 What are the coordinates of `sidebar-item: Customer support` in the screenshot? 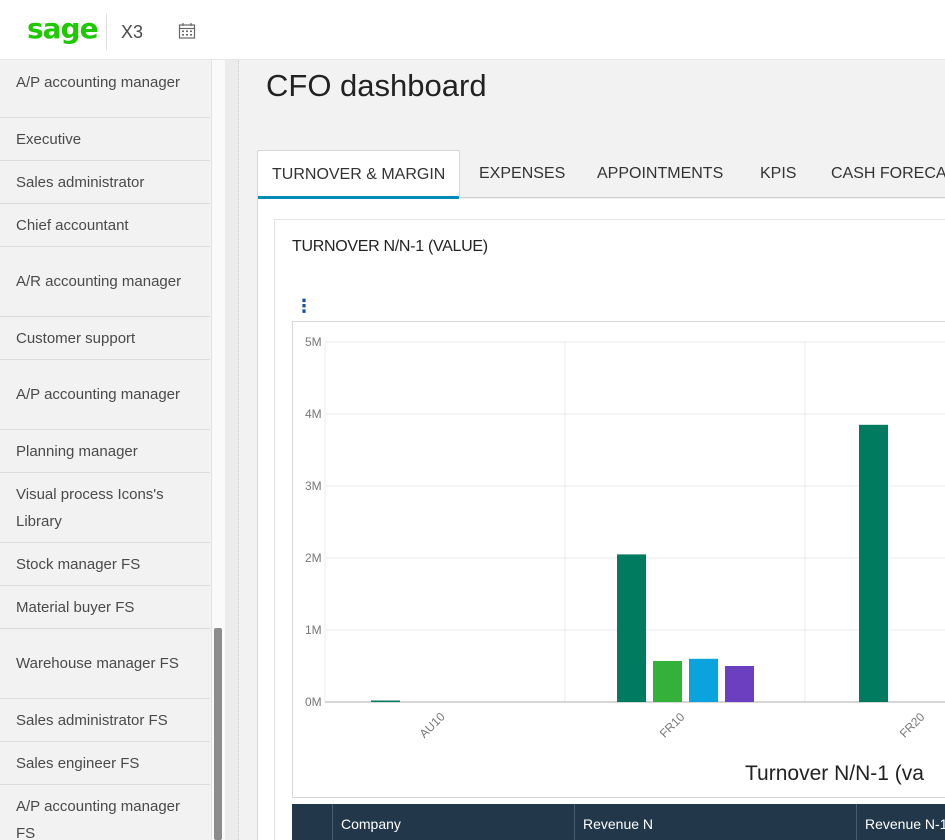 It's located at (105, 338).